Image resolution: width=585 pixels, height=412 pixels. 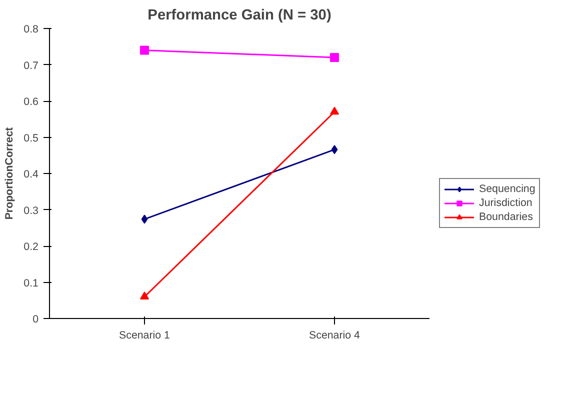 What do you see at coordinates (334, 336) in the screenshot?
I see `x-tick-label: Scenario 4` at bounding box center [334, 336].